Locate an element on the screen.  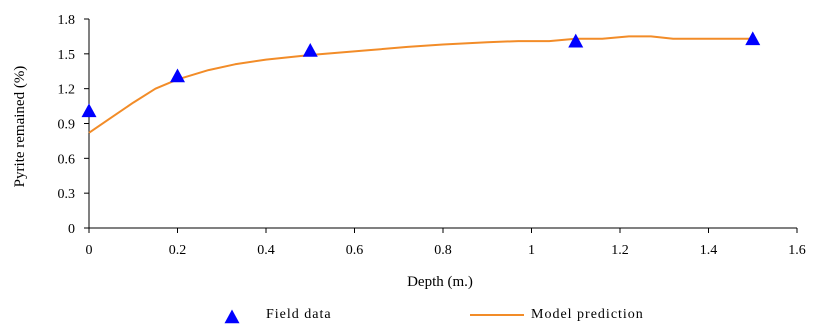
y-tick-label: 1.5 is located at coordinates (67, 55).